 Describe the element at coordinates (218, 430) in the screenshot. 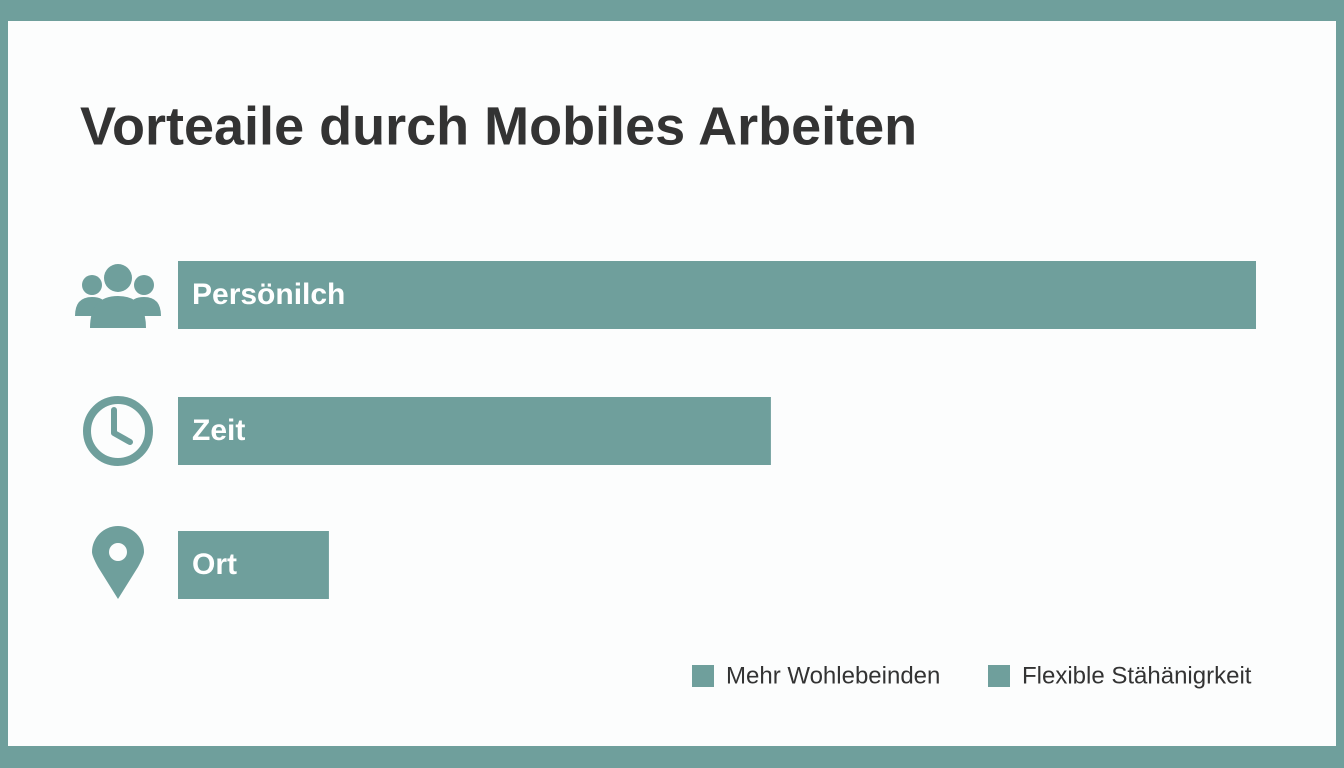

I see `bar-label: Zeit` at that location.